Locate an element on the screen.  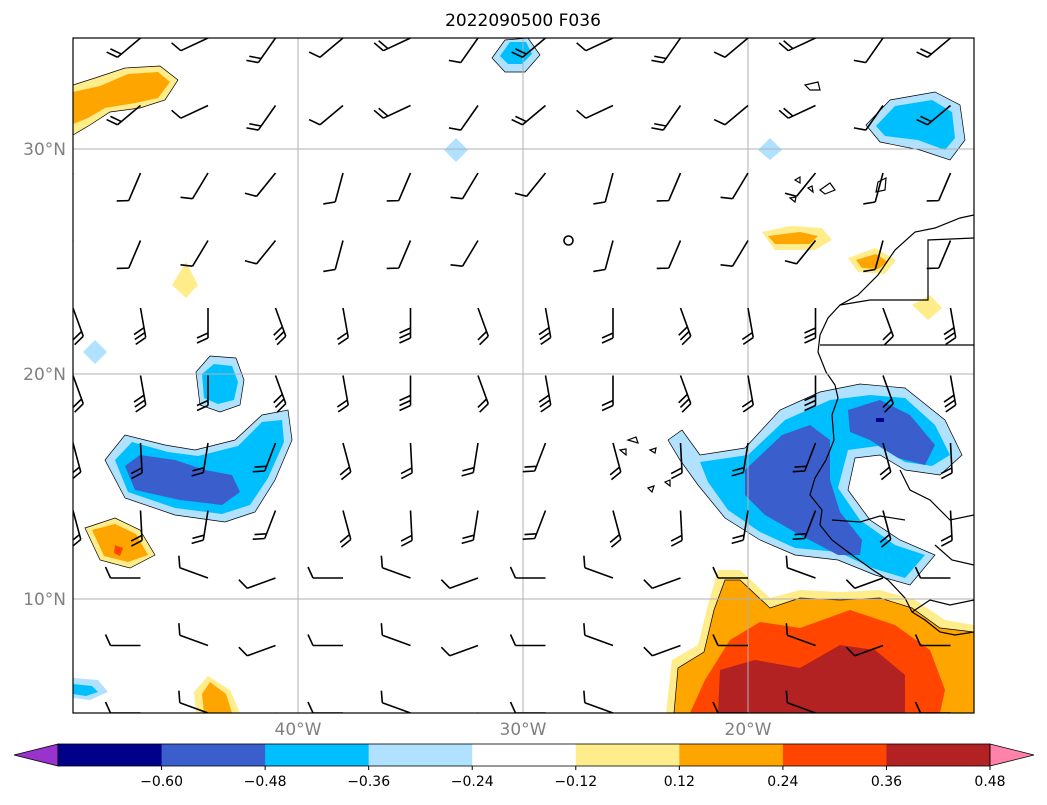
lon-label-20w: 20°W is located at coordinates (748, 730).